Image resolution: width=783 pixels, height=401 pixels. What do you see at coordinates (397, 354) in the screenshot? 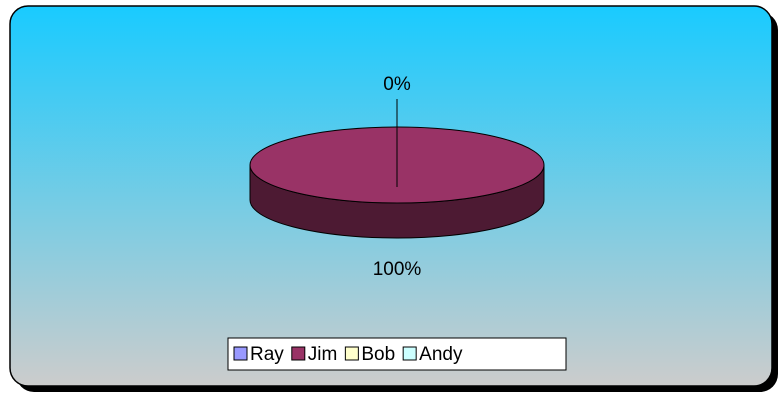
I see `legend-box` at bounding box center [397, 354].